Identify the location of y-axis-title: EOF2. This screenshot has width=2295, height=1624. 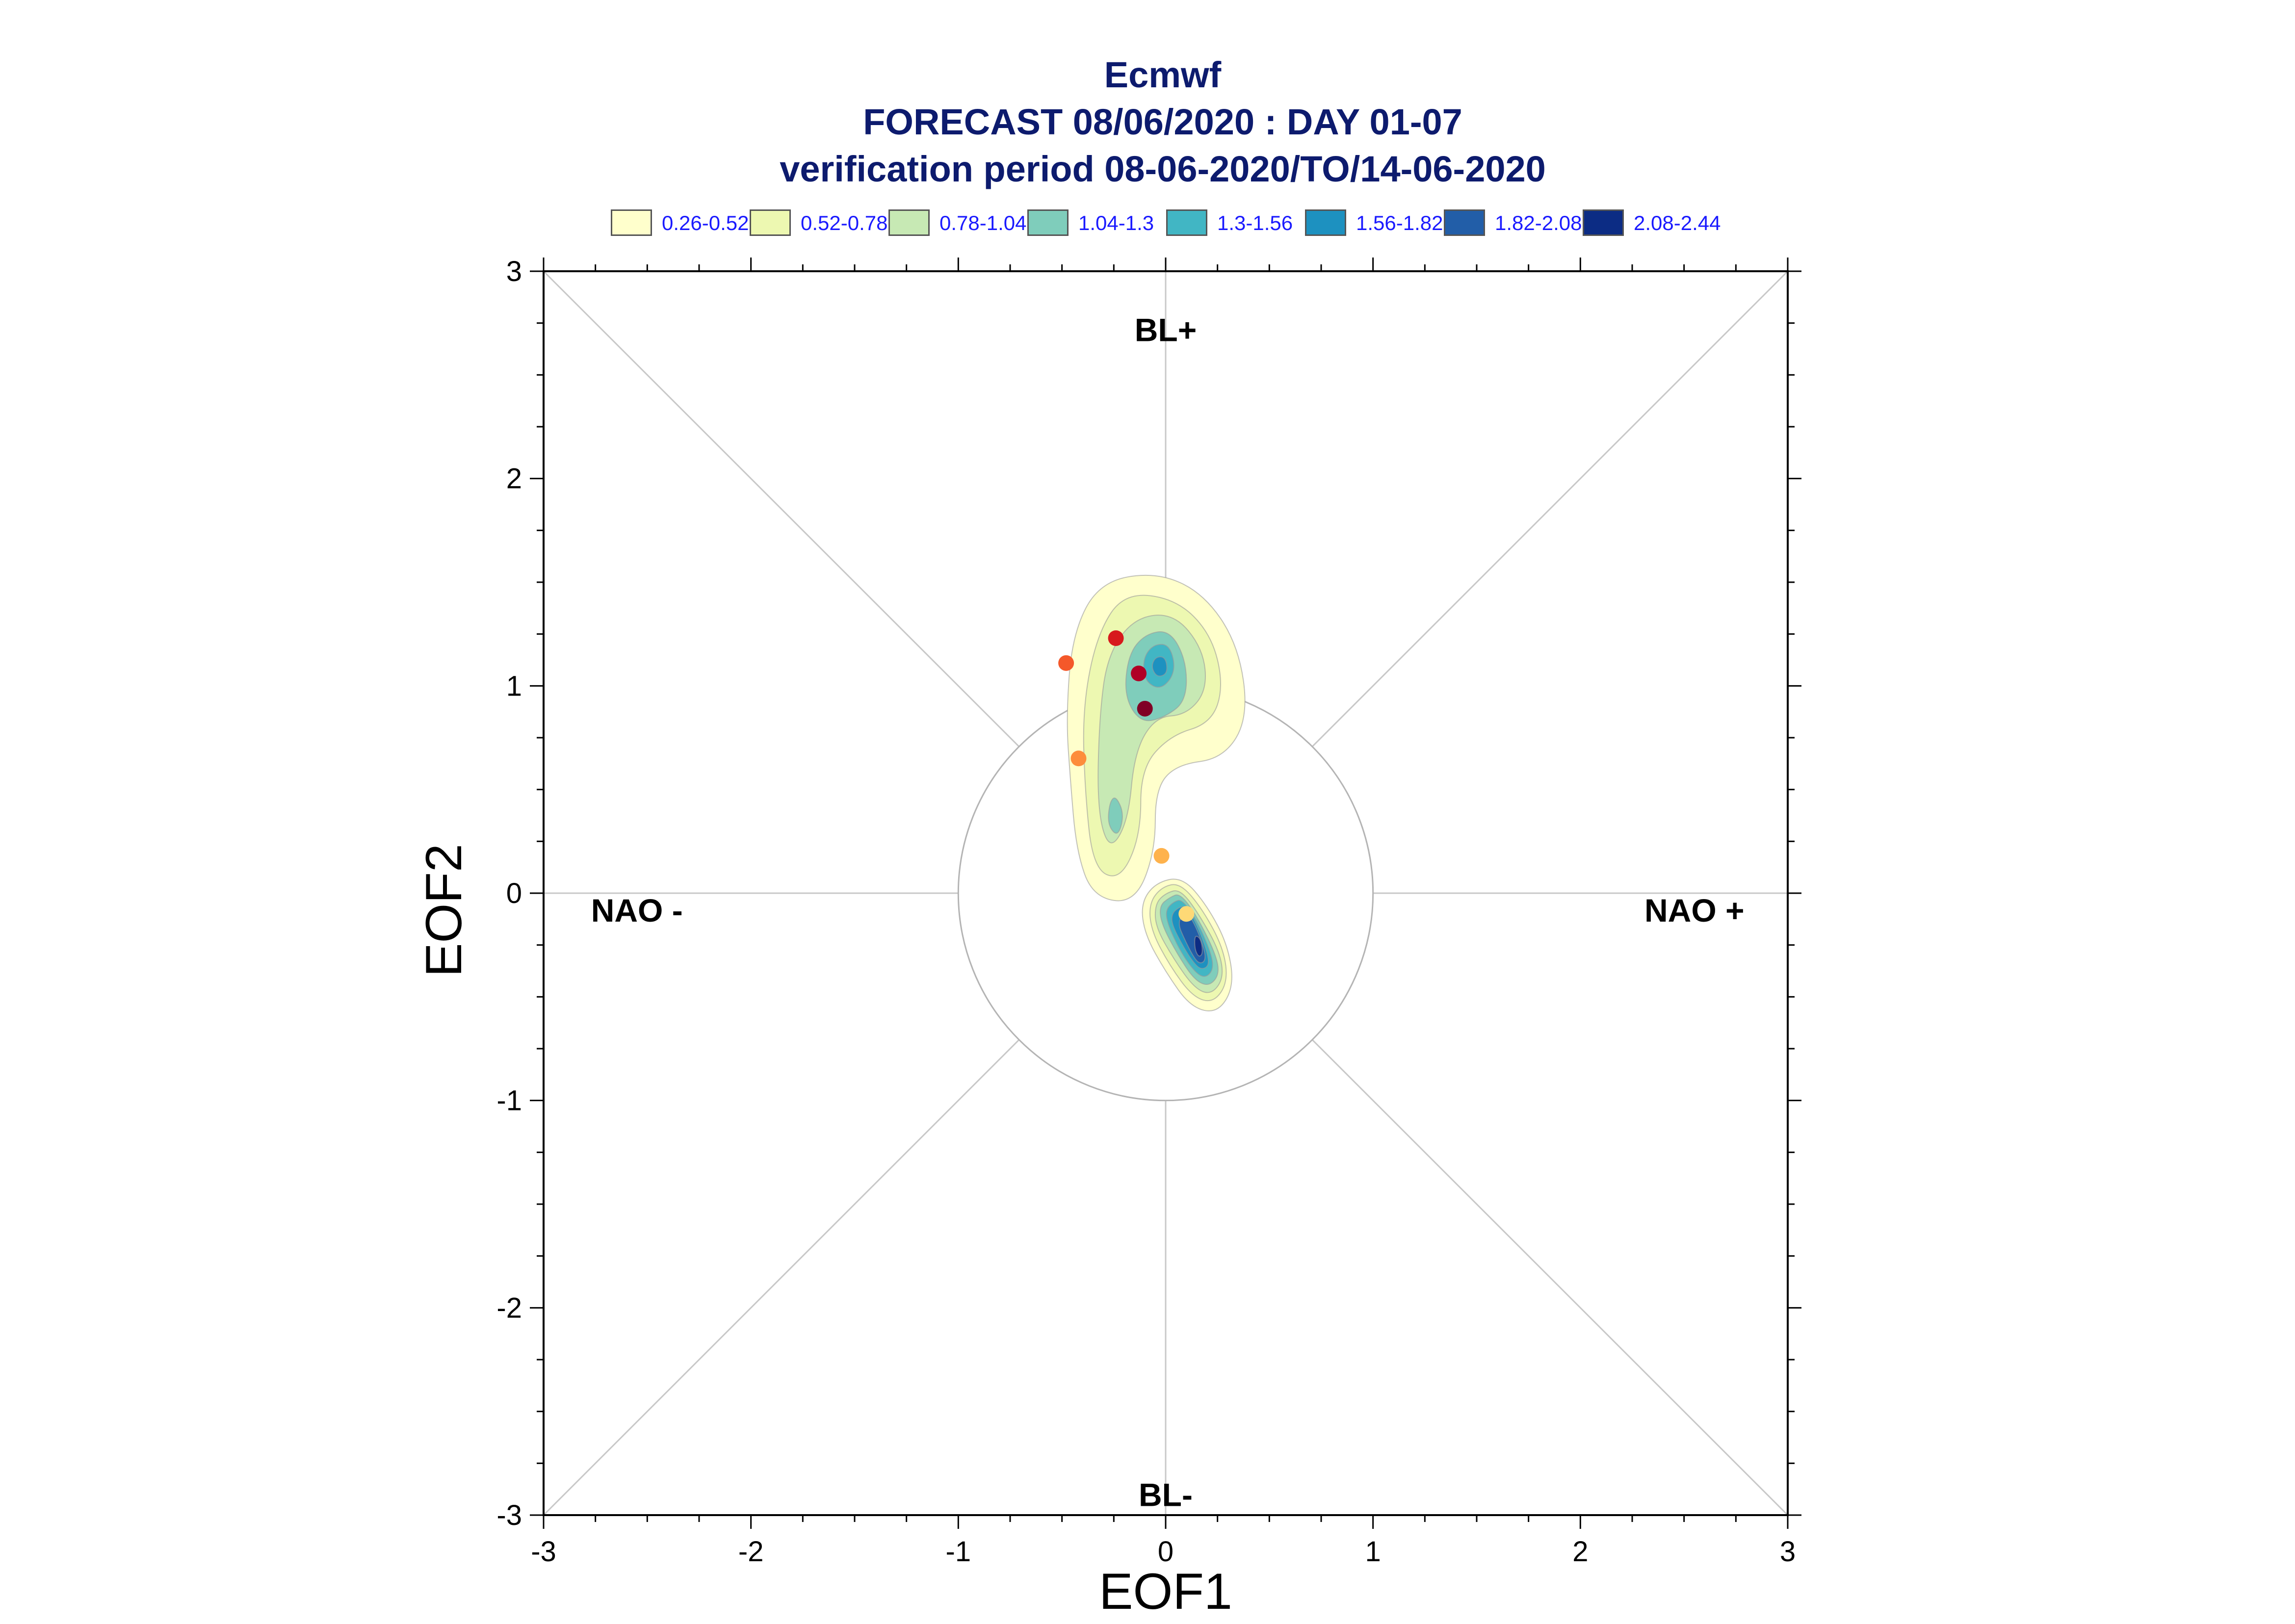
(444, 910).